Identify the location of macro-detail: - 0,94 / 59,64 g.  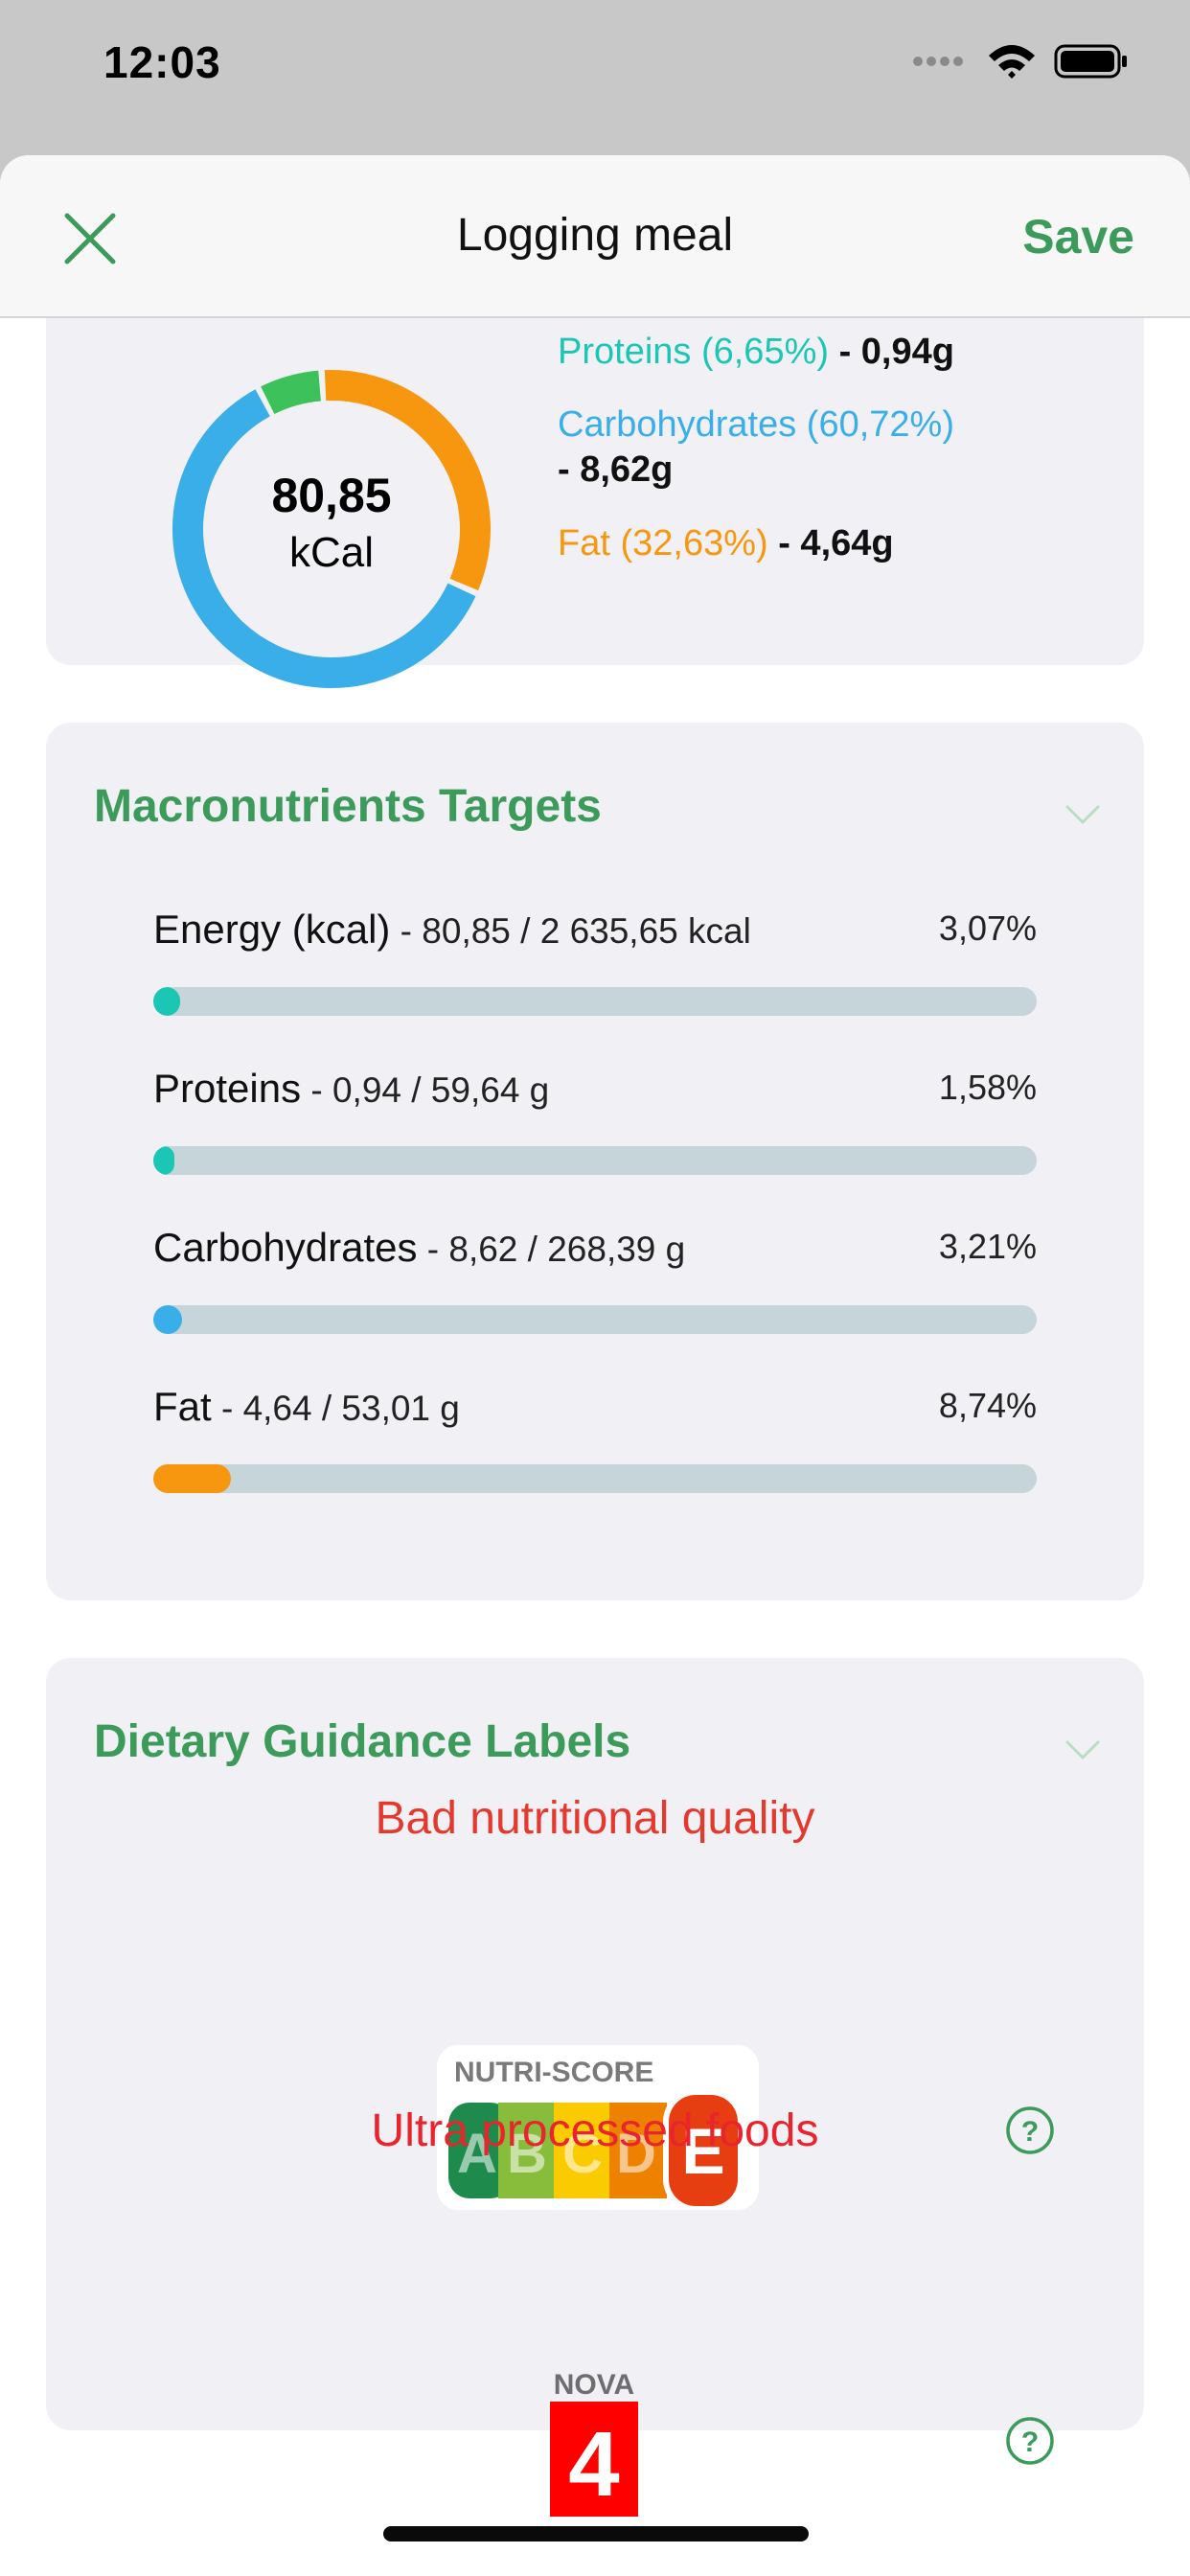
(426, 1090).